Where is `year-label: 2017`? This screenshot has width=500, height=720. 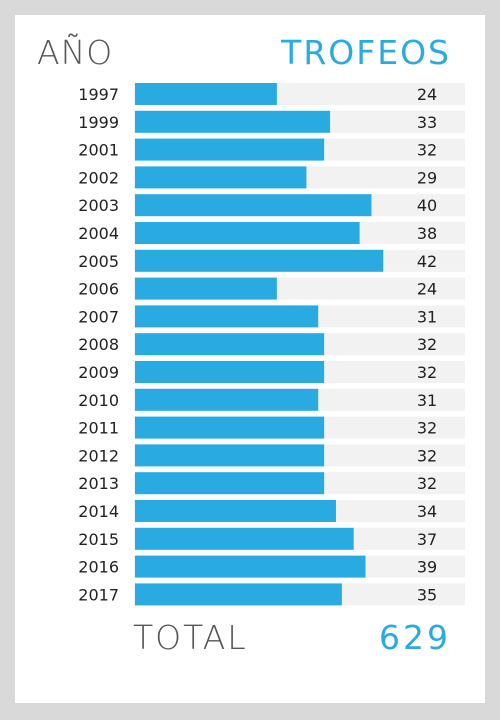 year-label: 2017 is located at coordinates (98, 594).